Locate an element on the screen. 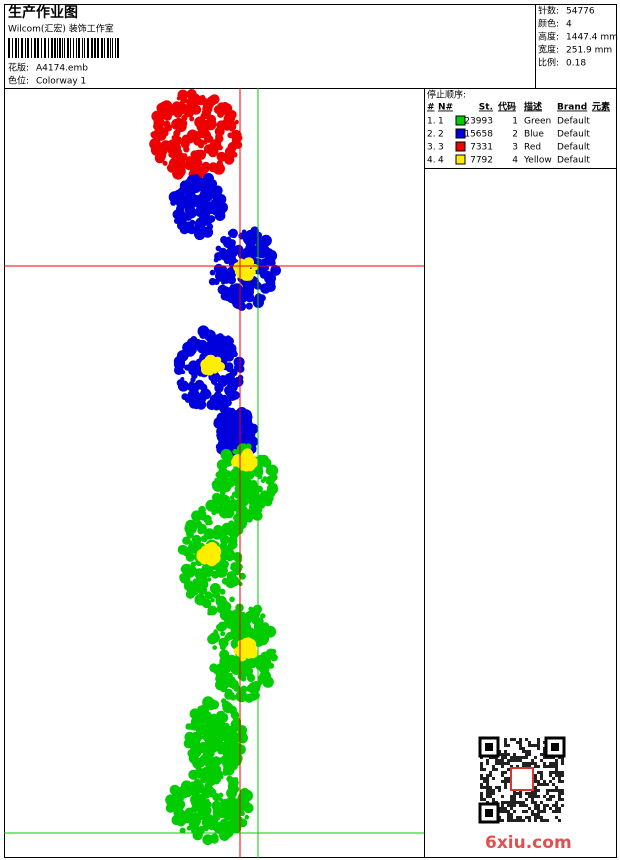  column-header: Brand is located at coordinates (572, 108).